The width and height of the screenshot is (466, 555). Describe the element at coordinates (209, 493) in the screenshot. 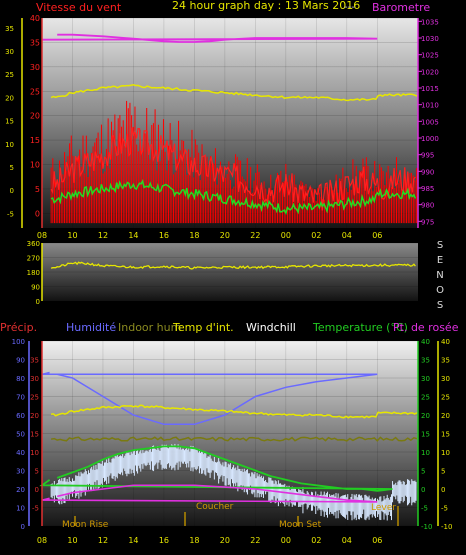

I see `dewpoint-line` at that location.